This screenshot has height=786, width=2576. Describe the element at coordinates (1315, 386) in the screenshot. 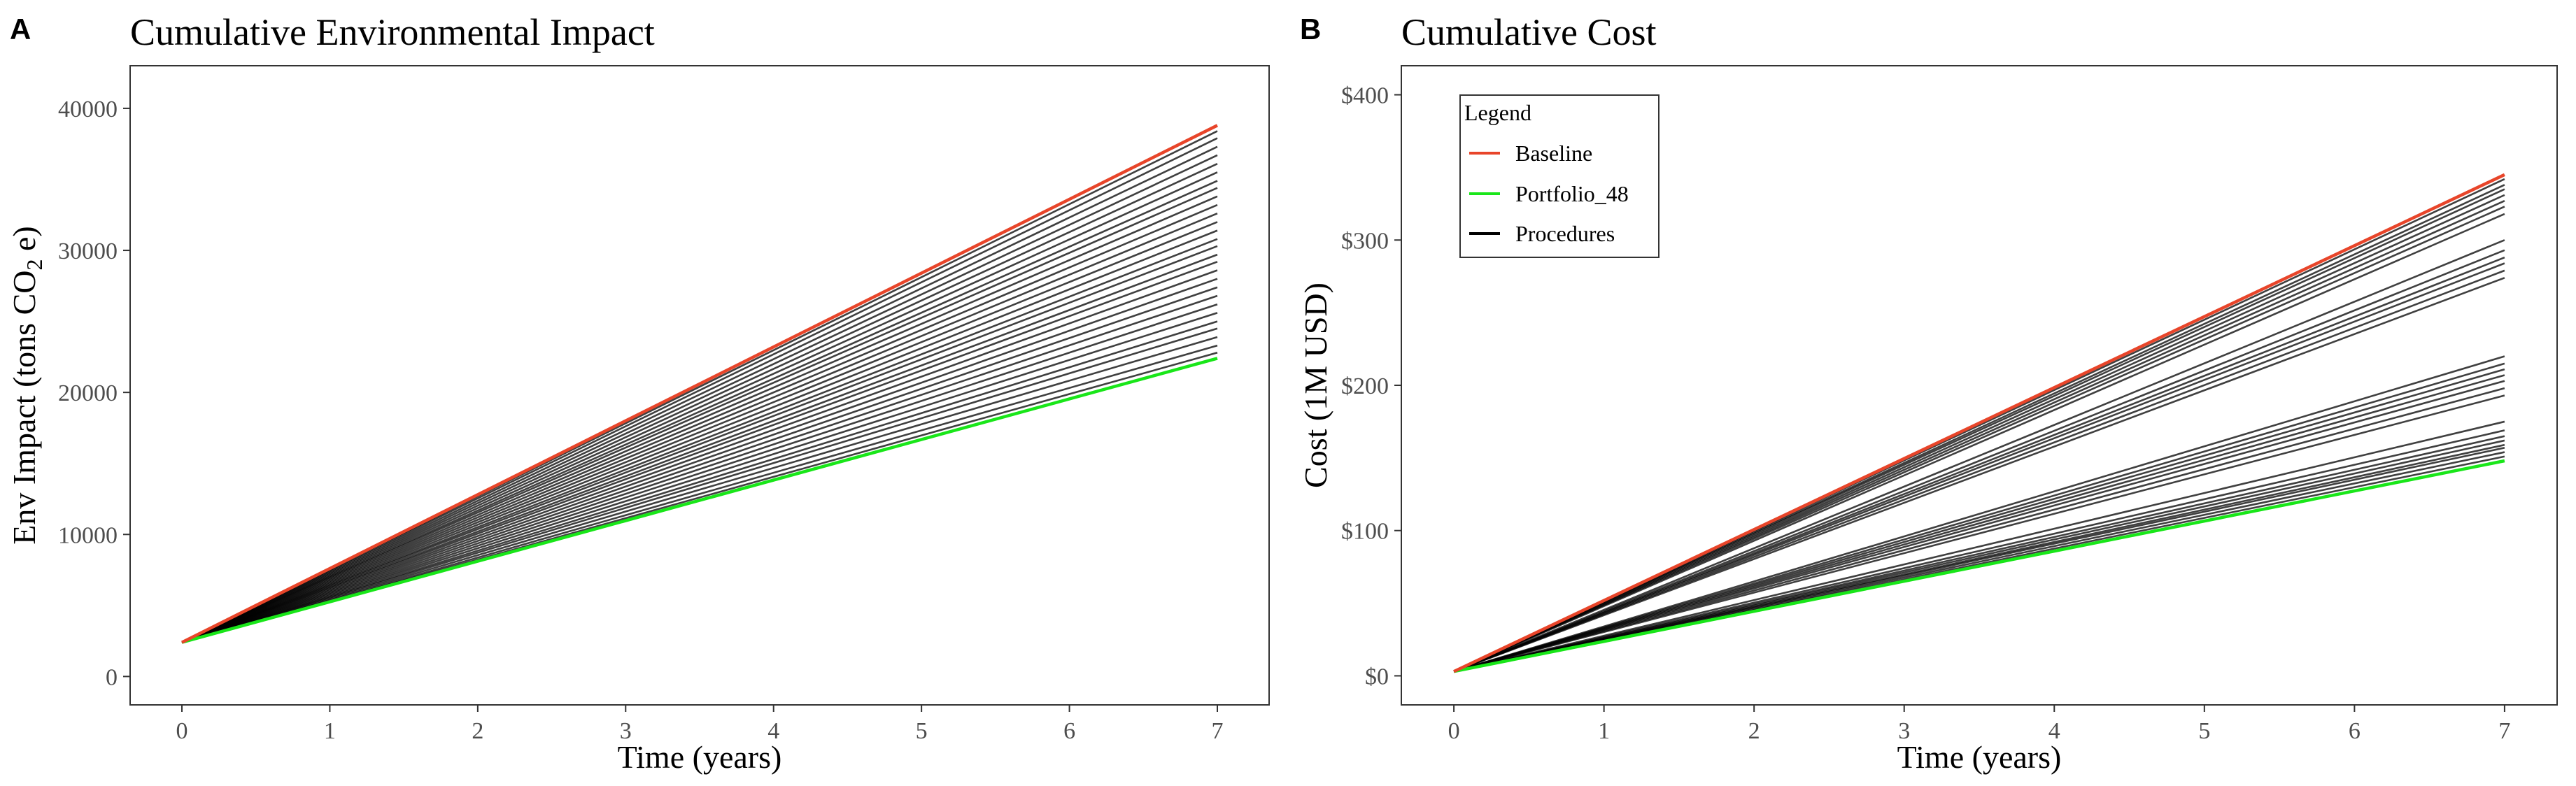

I see `panel-b-y-axis-label: Cost (1M USD)` at that location.